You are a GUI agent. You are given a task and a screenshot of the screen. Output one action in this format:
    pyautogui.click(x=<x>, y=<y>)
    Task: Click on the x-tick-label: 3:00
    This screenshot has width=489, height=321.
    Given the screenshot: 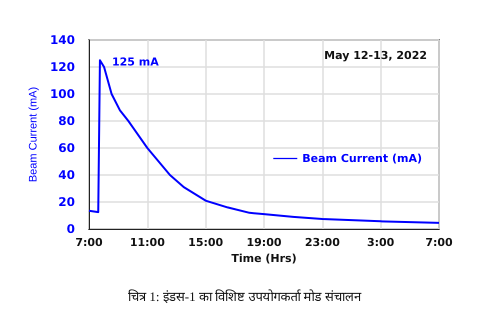 What is the action you would take?
    pyautogui.click(x=380, y=242)
    